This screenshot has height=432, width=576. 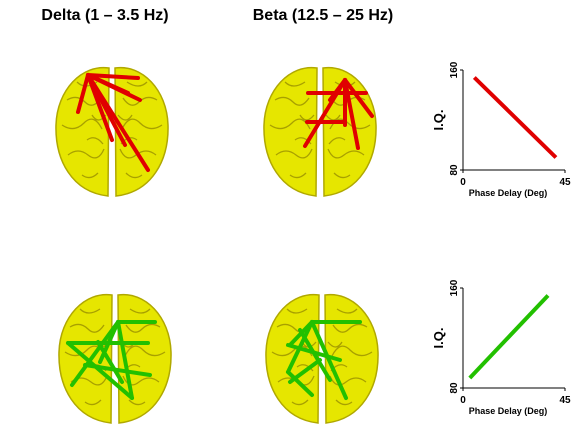 I want to click on band-header: Delta (1 – 3.5 Hz), so click(x=104, y=15).